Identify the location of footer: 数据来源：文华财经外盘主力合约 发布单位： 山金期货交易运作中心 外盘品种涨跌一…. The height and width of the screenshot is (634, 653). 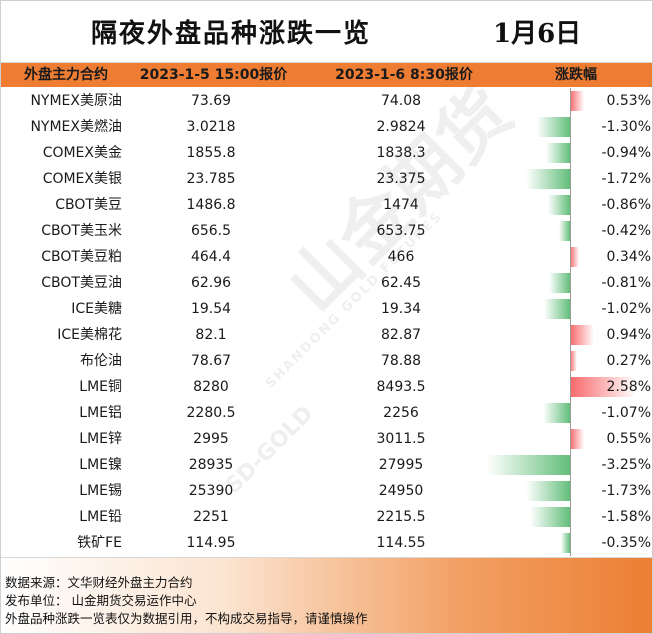
(326, 595).